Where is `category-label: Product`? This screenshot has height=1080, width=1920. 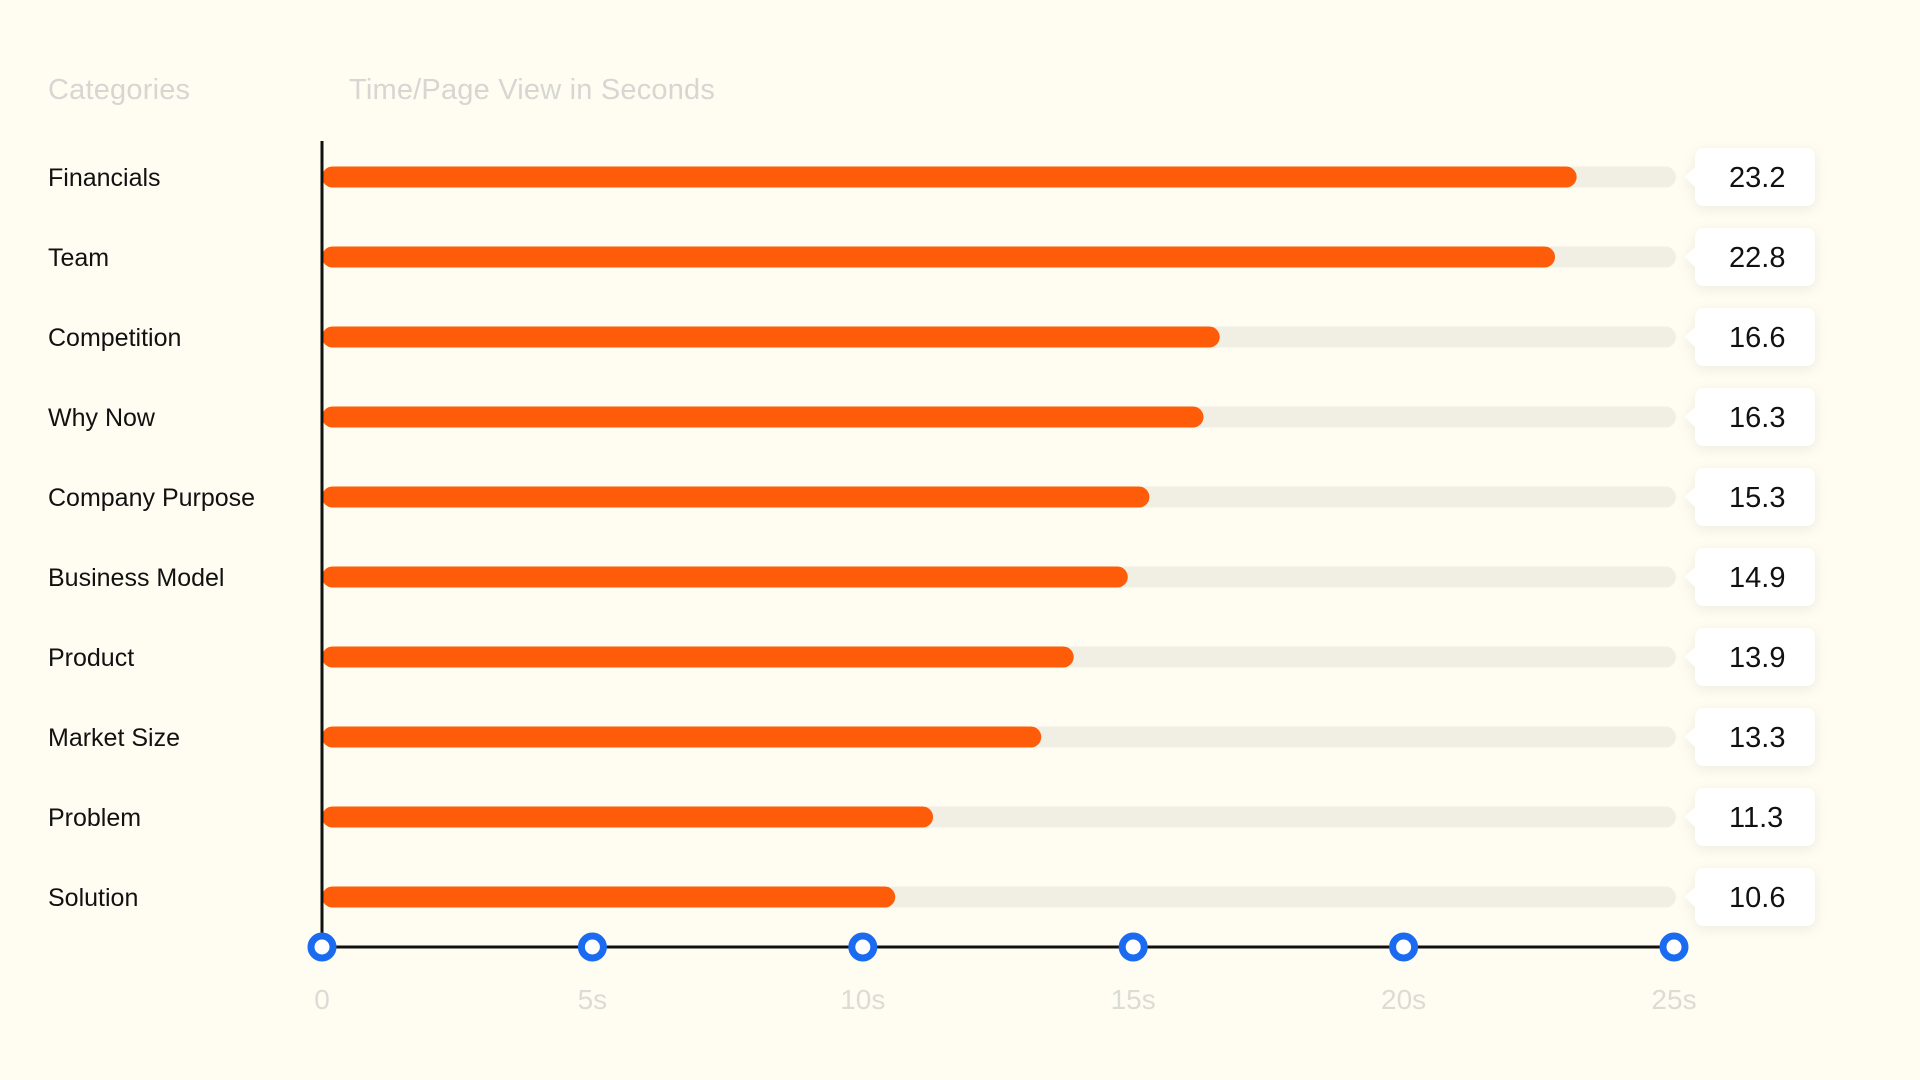
category-label: Product is located at coordinates (91, 658).